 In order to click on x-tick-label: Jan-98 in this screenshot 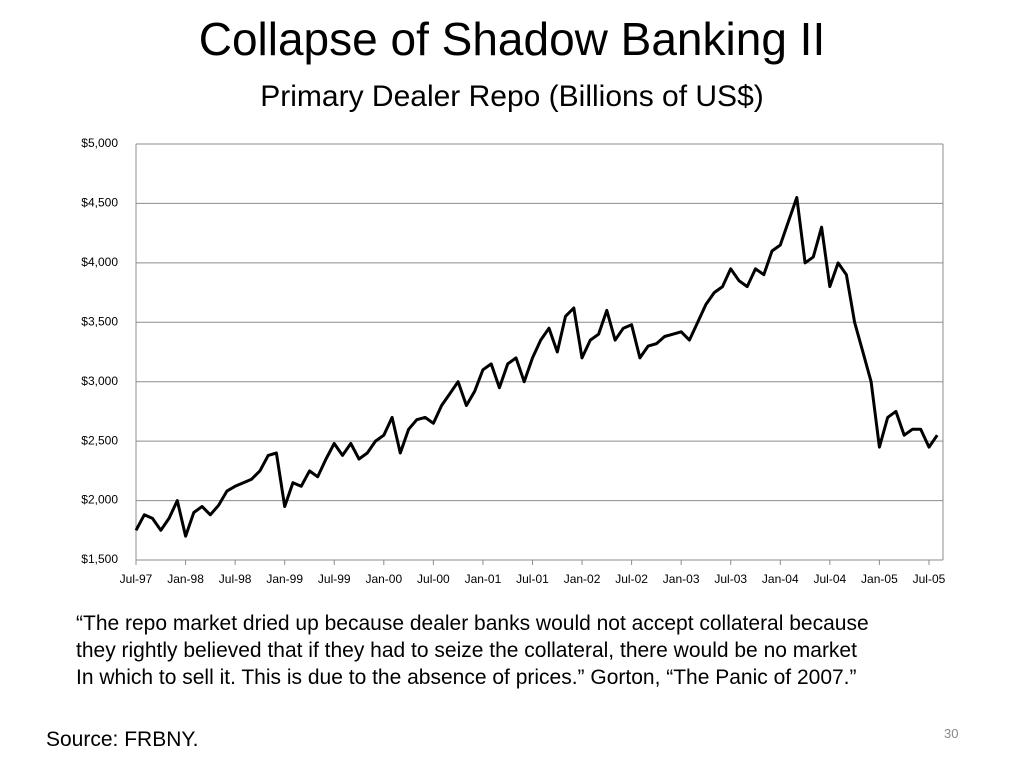, I will do `click(185, 579)`.